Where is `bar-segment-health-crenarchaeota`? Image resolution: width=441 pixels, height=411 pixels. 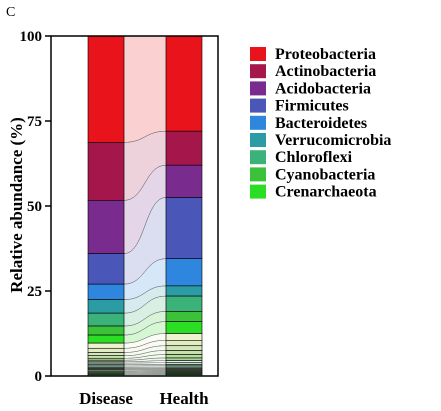
bar-segment-health-crenarchaeota is located at coordinates (184, 327).